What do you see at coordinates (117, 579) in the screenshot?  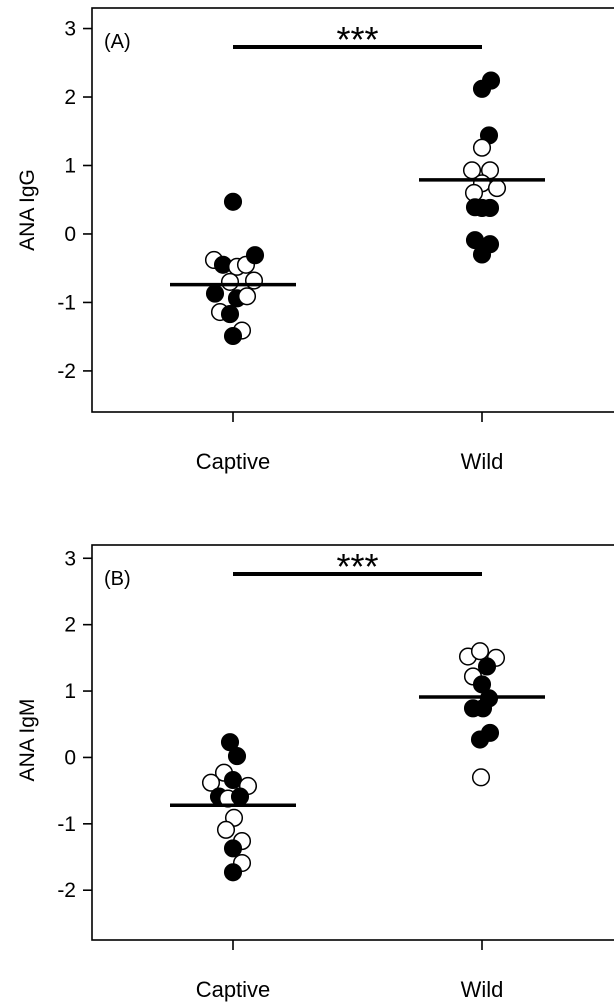 I see `panel-label: (B)` at bounding box center [117, 579].